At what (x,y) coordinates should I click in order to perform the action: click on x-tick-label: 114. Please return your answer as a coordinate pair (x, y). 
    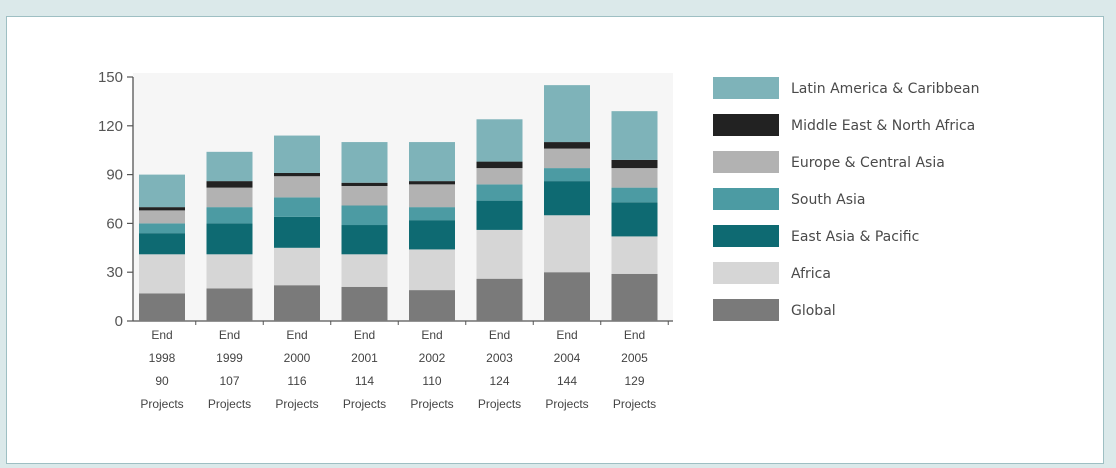
    Looking at the image, I should click on (364, 381).